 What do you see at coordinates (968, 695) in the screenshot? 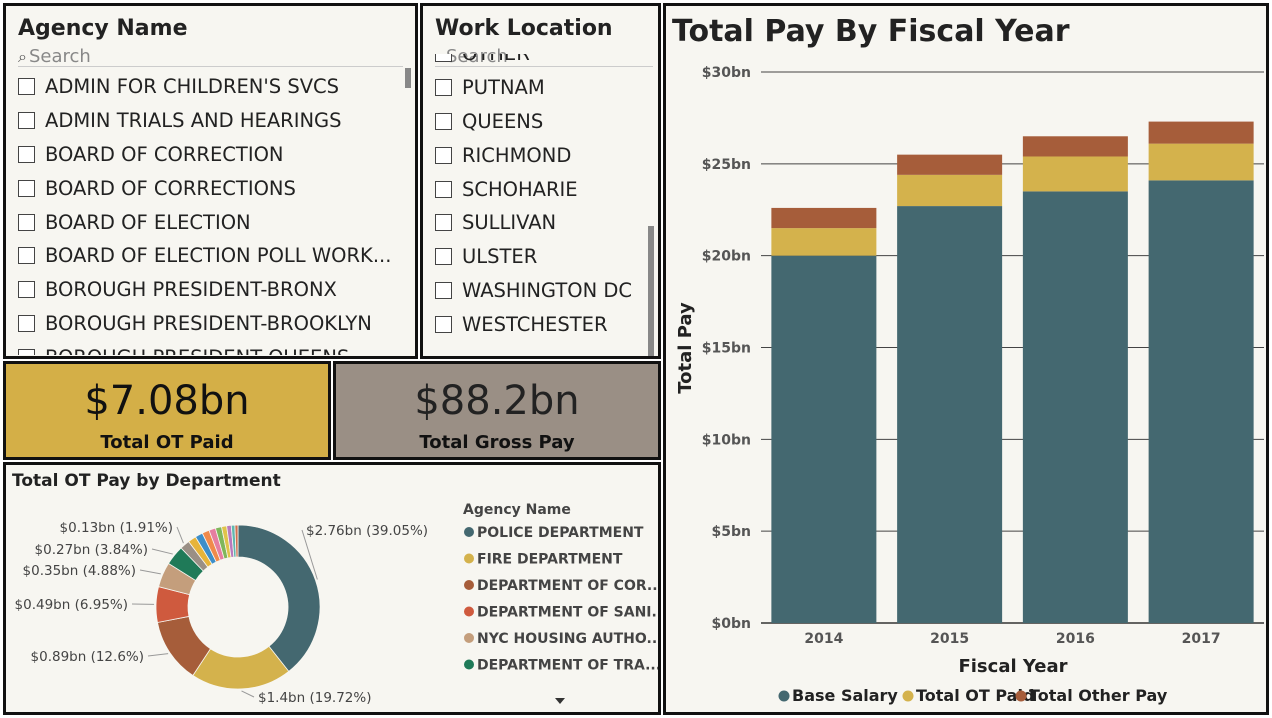
I see `bar-legend-item: Total OT Paid` at bounding box center [968, 695].